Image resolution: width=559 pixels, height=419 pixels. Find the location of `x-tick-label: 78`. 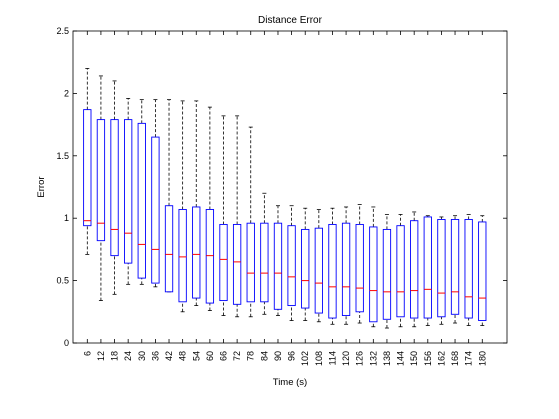

x-tick-label: 78 is located at coordinates (251, 356).